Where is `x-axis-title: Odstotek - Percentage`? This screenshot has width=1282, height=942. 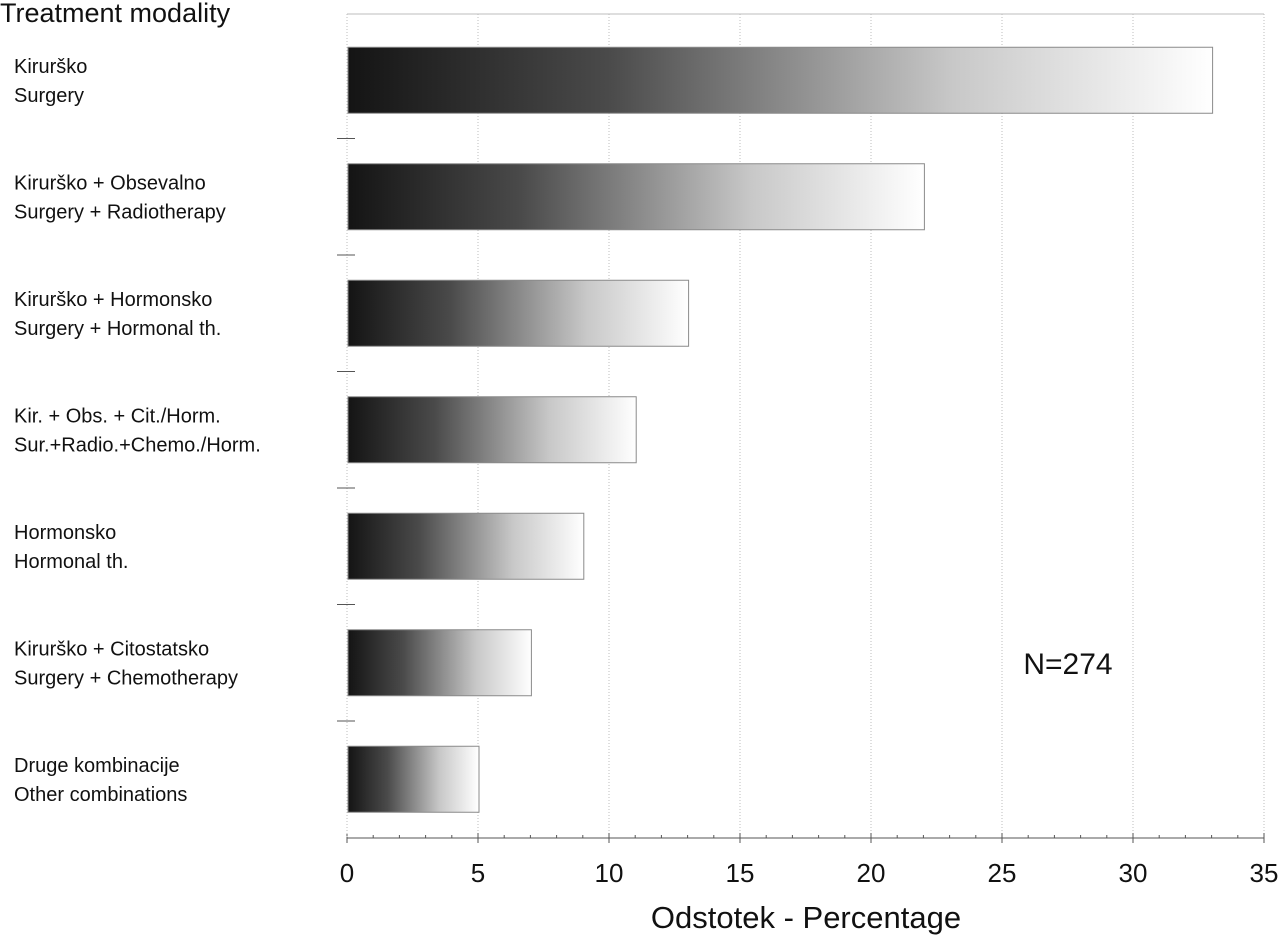
x-axis-title: Odstotek - Percentage is located at coordinates (806, 917).